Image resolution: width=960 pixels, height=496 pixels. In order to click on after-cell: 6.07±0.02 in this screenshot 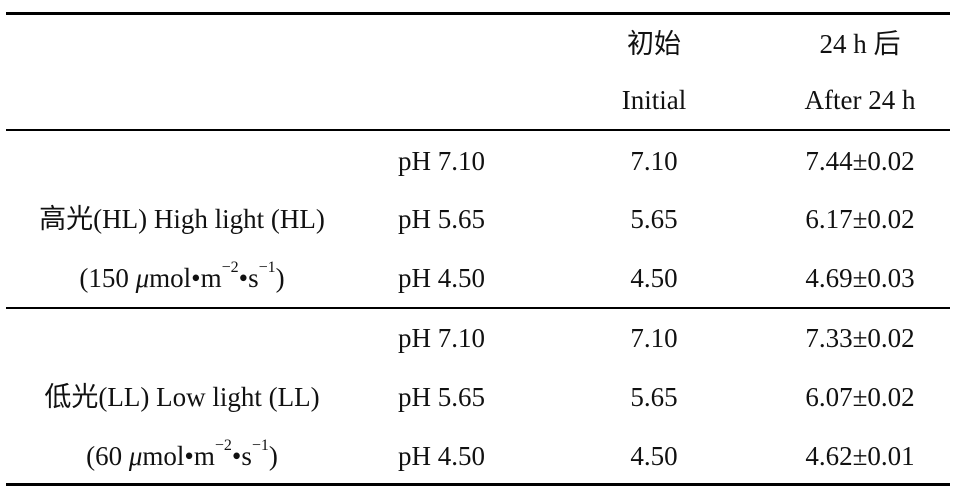, I will do `click(860, 397)`.